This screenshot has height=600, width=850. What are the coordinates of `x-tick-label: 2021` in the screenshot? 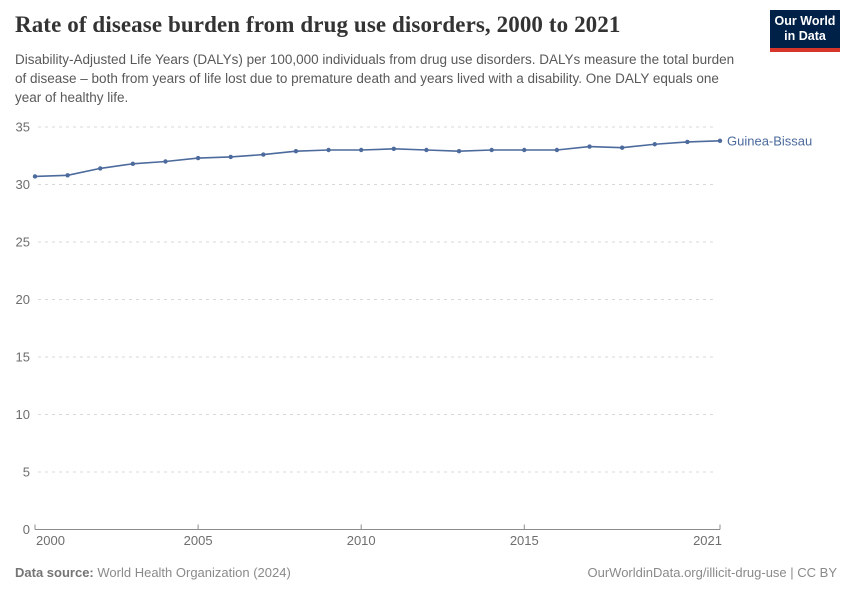 It's located at (707, 540).